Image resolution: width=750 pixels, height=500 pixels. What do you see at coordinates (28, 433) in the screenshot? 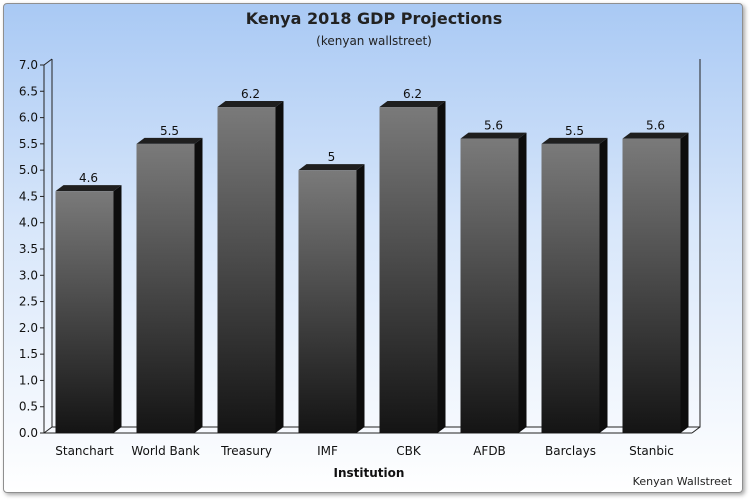
I see `y-tick-label: 0.0` at bounding box center [28, 433].